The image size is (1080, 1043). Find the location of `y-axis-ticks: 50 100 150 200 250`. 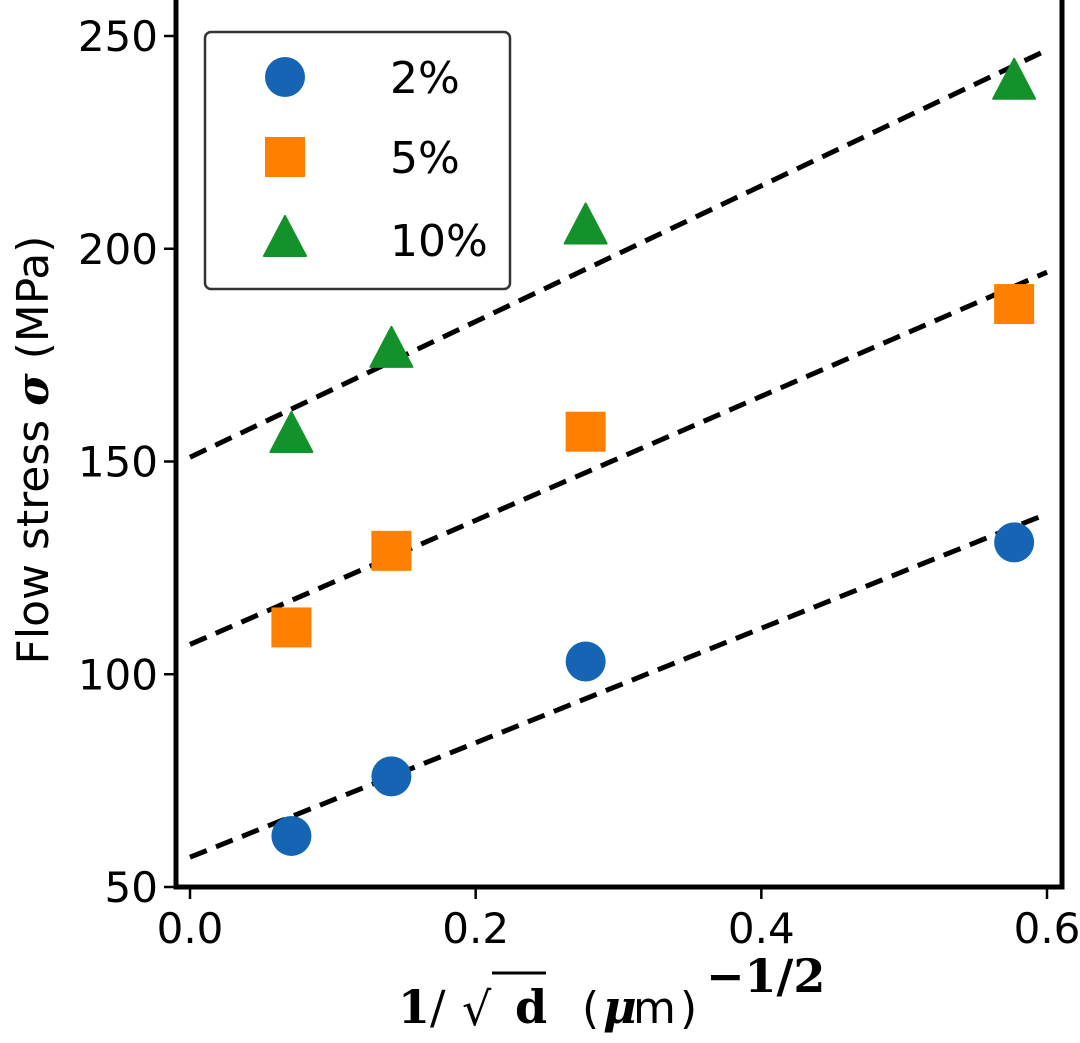

y-axis-ticks: 50 100 150 200 250 is located at coordinates (127, 462).